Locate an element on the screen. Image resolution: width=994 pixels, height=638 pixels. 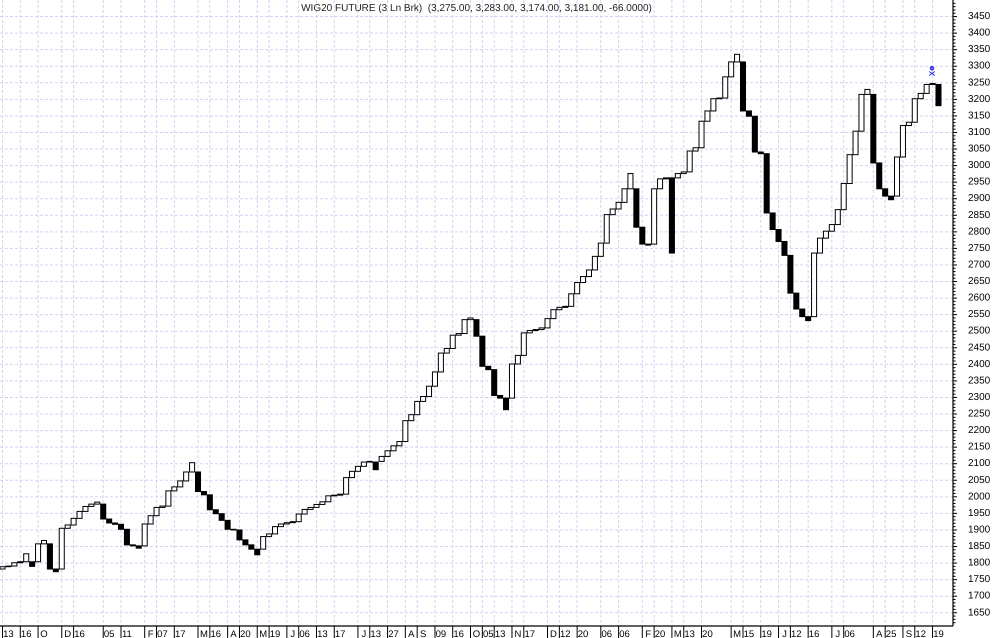
y-tick-label: 1650 is located at coordinates (979, 612).